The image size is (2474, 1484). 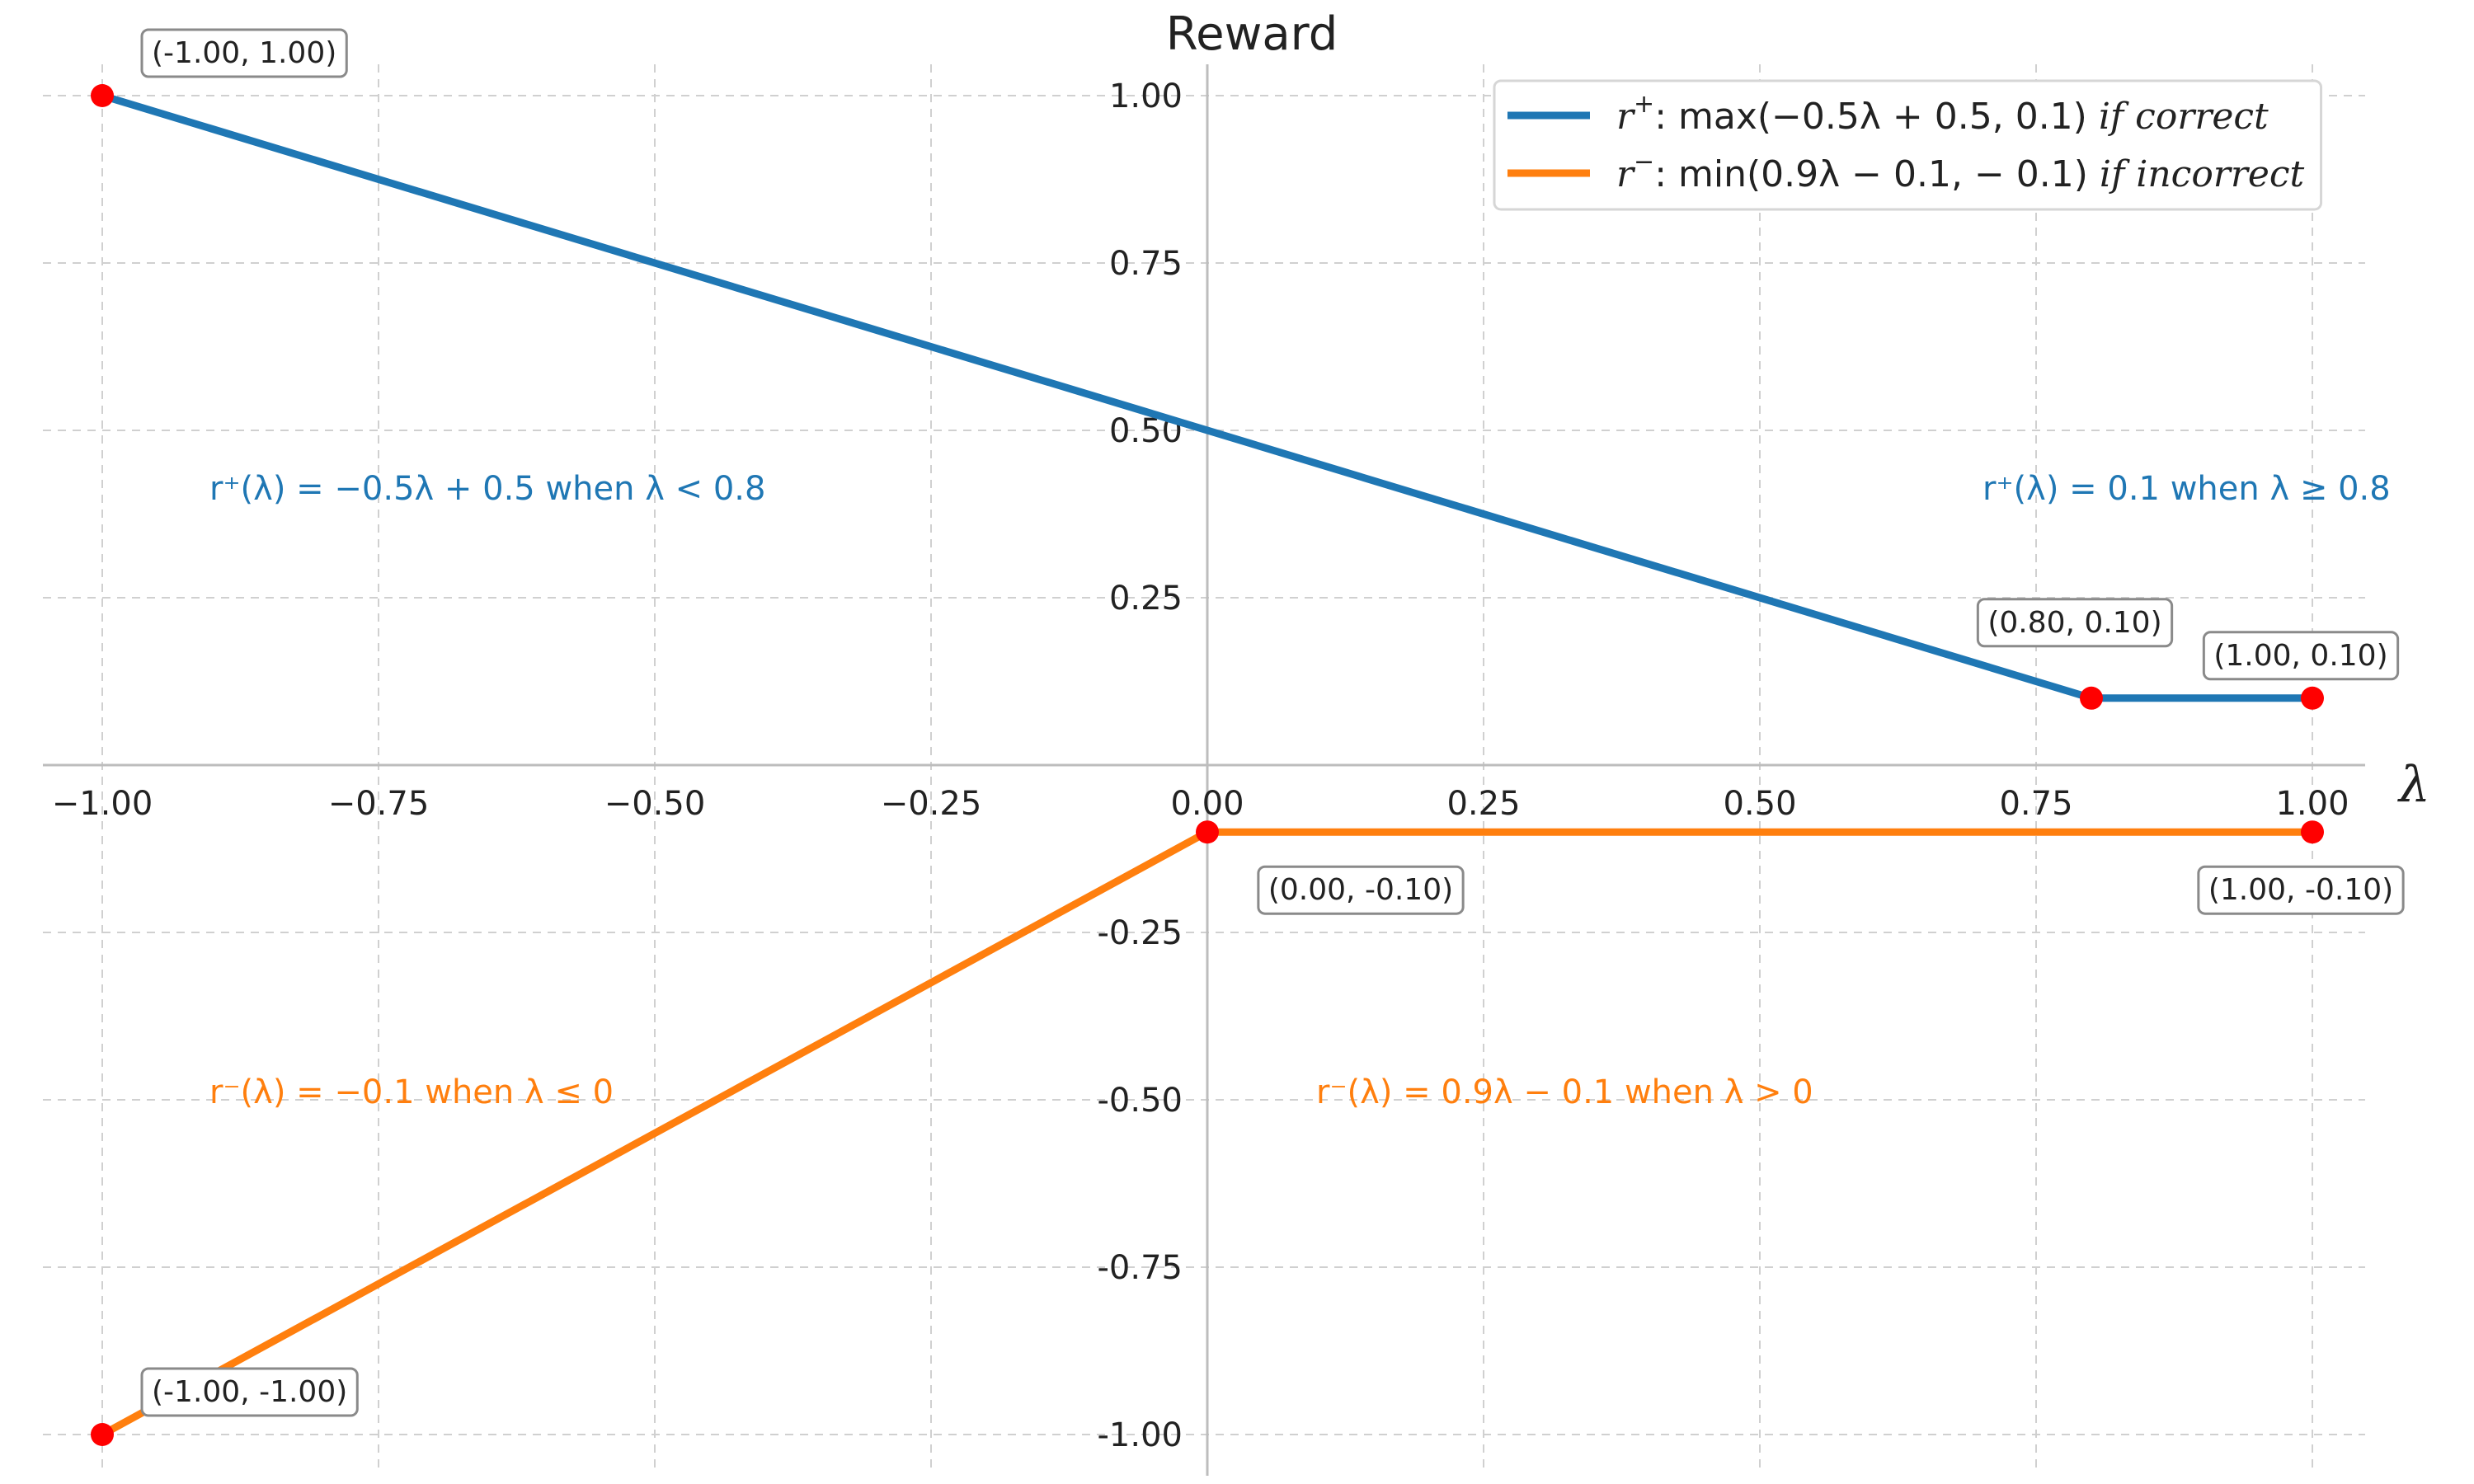 I want to click on y-tick-label: -0.75, so click(x=1140, y=1268).